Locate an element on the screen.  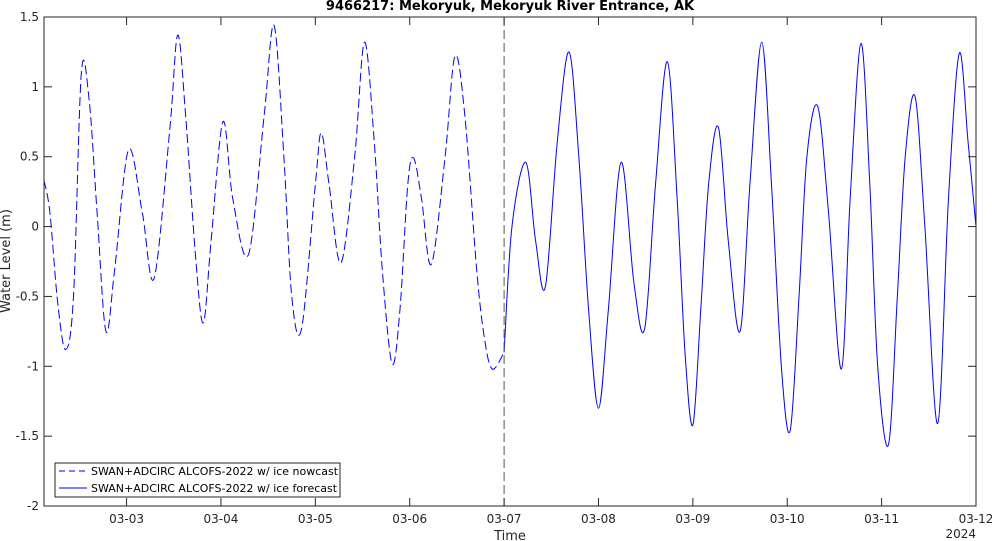
y-tick-label: 0 is located at coordinates (35, 227).